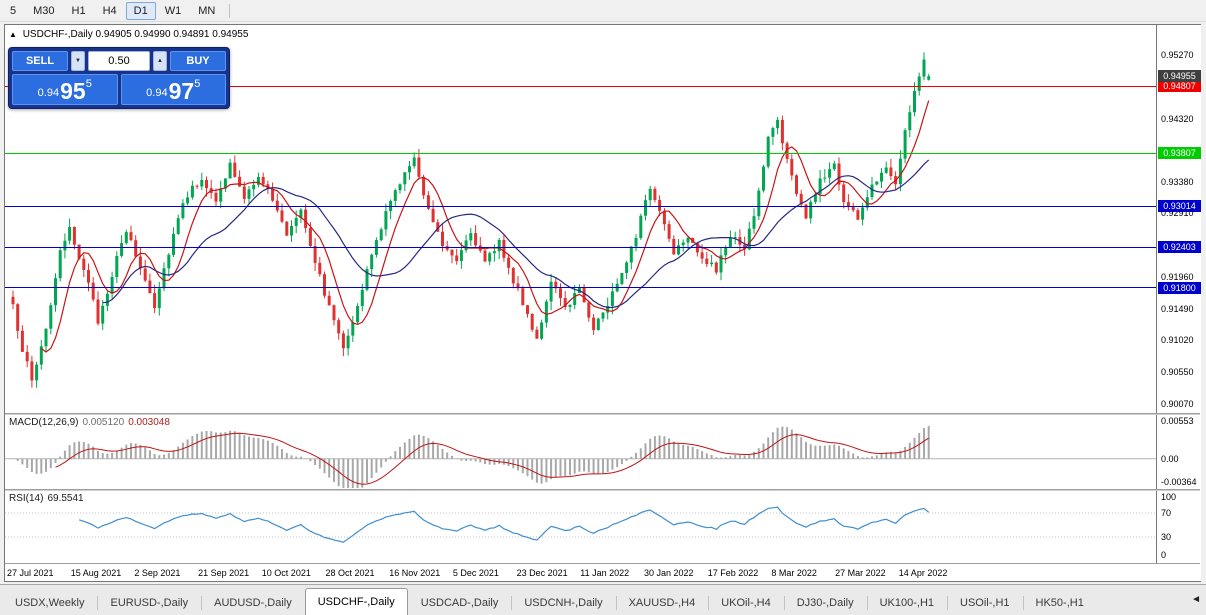  What do you see at coordinates (88, 84) in the screenshot?
I see `sell-price-sup: 5` at bounding box center [88, 84].